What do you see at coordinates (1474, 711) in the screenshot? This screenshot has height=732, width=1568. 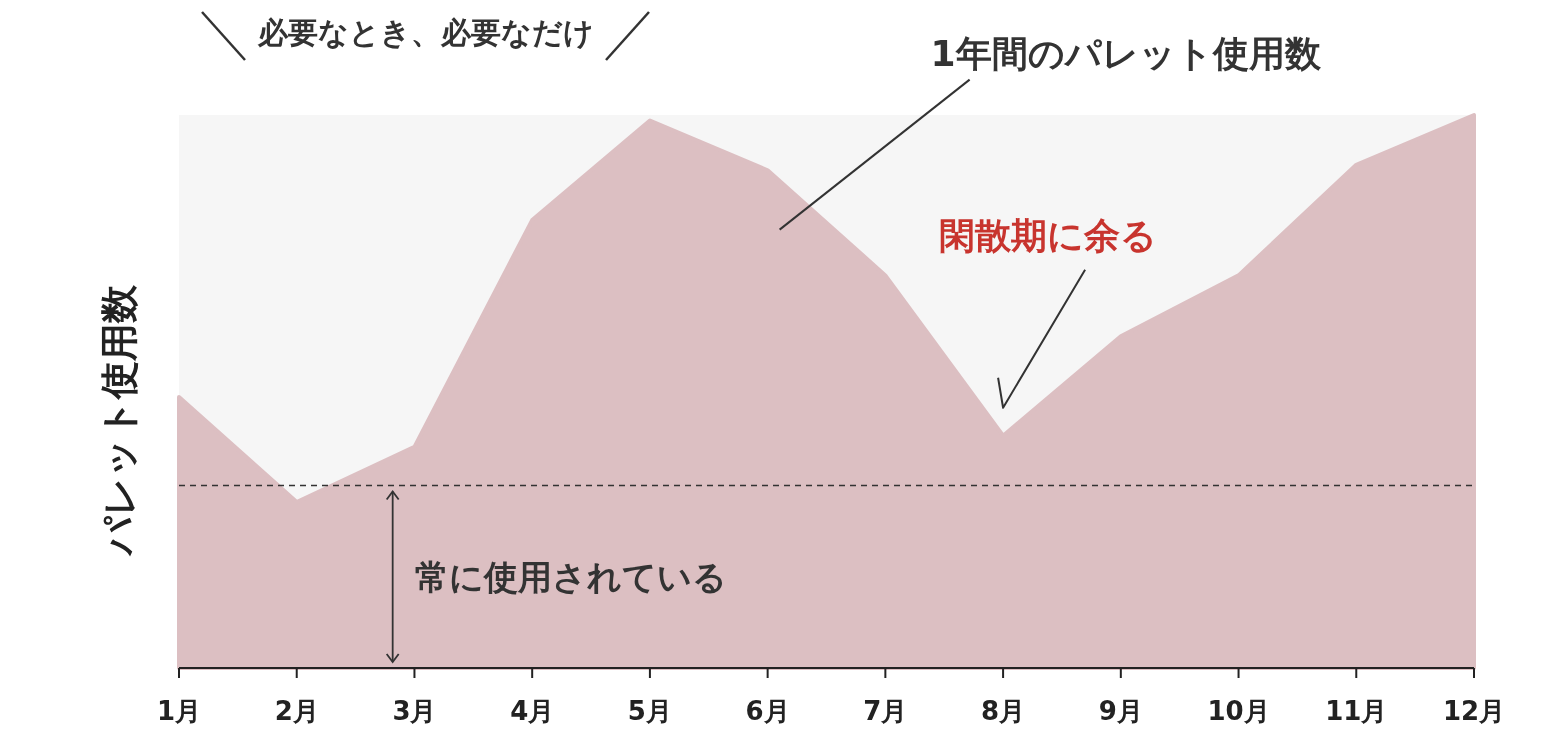 I see `x-tick-label: 12月` at bounding box center [1474, 711].